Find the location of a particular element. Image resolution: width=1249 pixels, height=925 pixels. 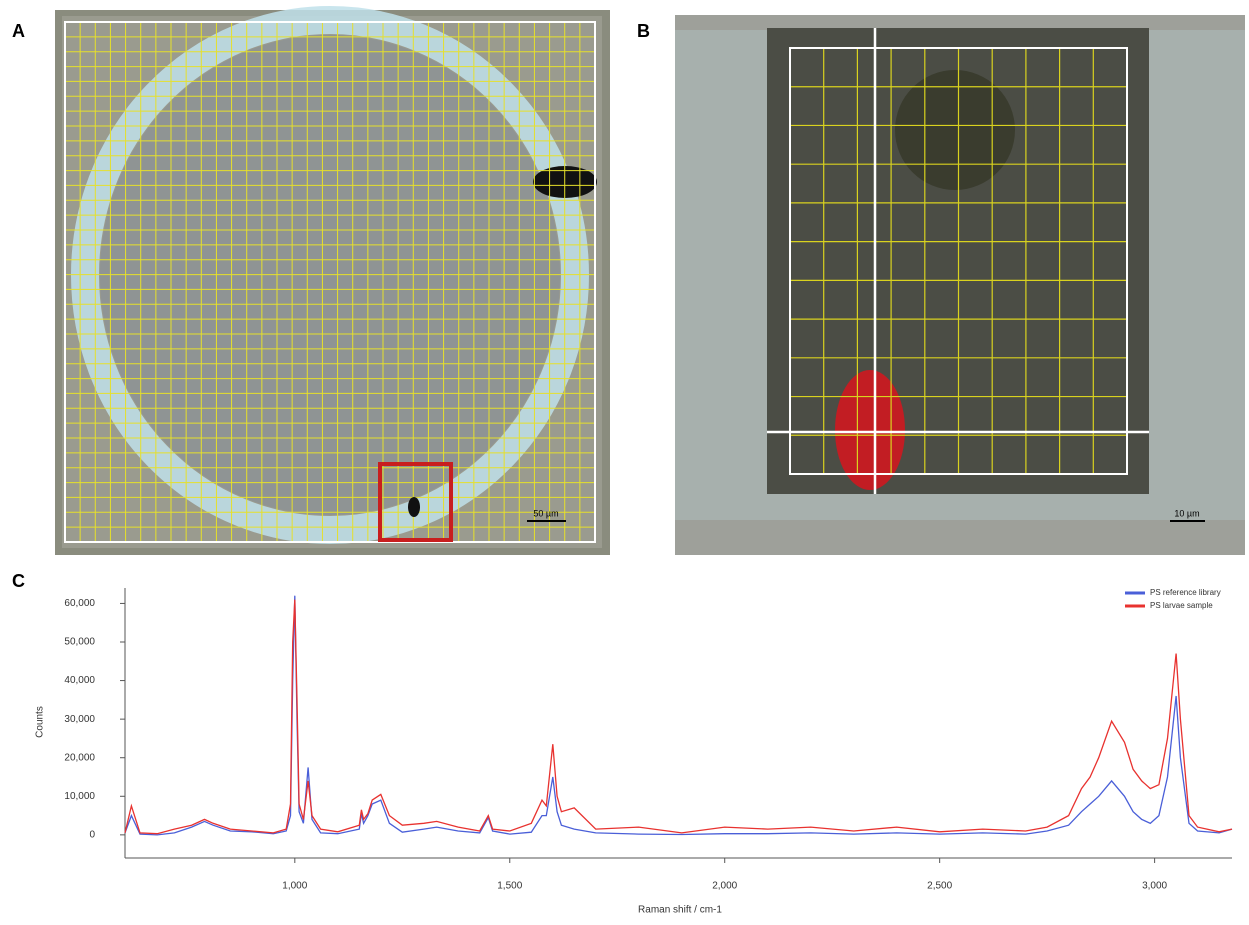

legend-label: PS reference library is located at coordinates (1185, 592).